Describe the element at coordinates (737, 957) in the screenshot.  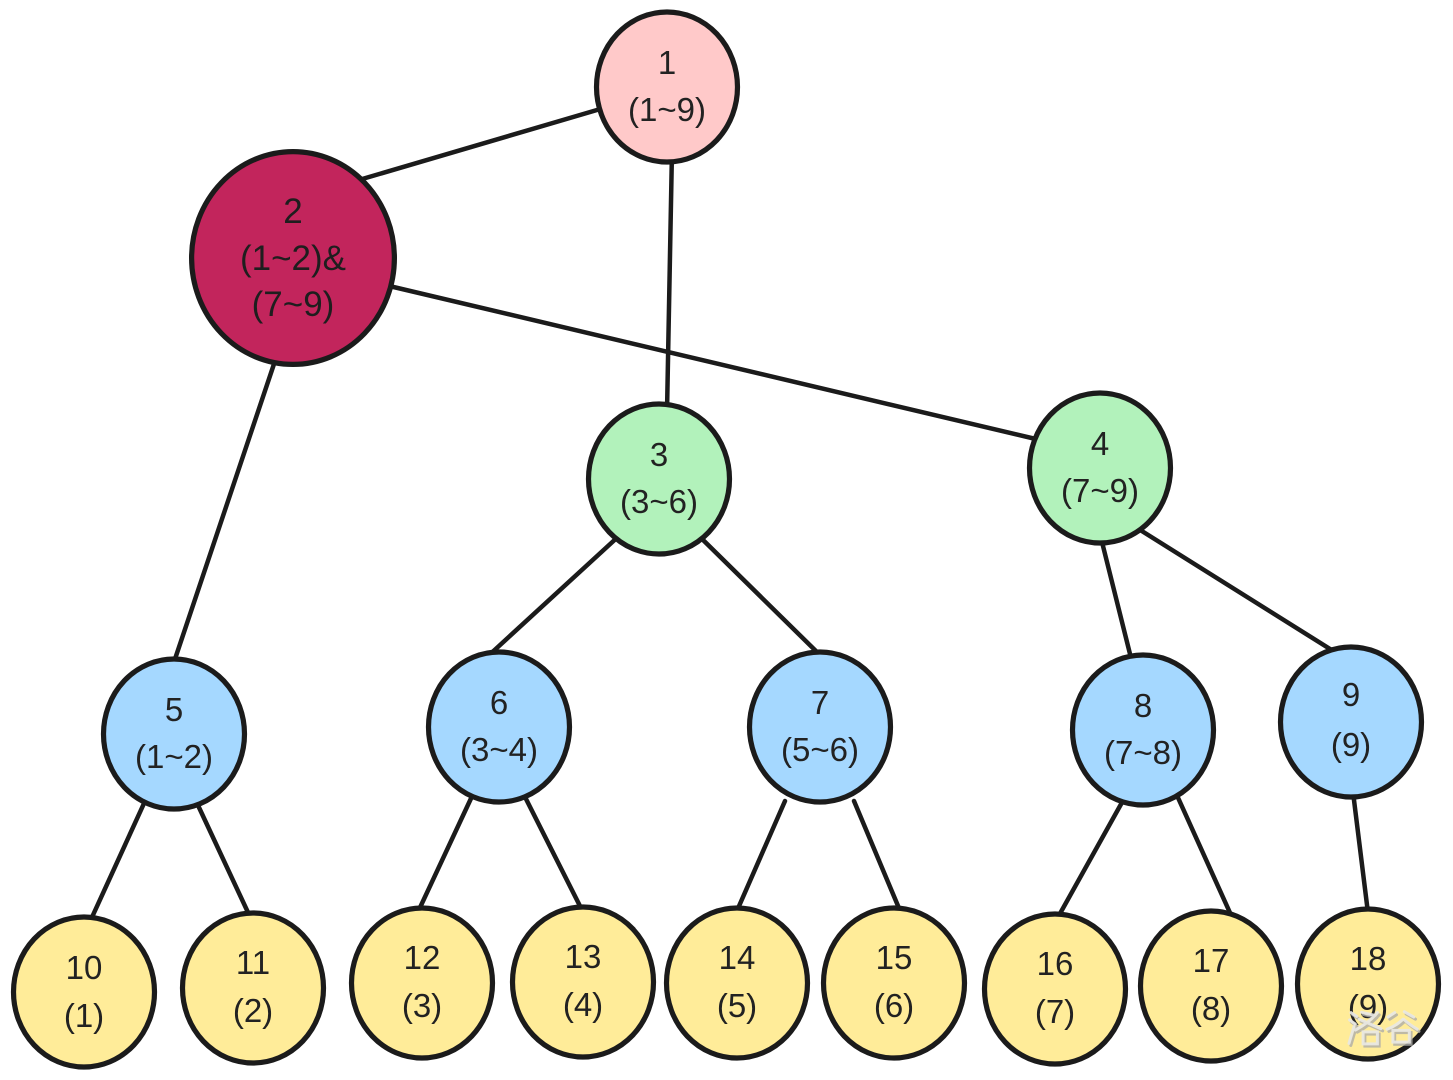
I see `svg-text: 14` at that location.